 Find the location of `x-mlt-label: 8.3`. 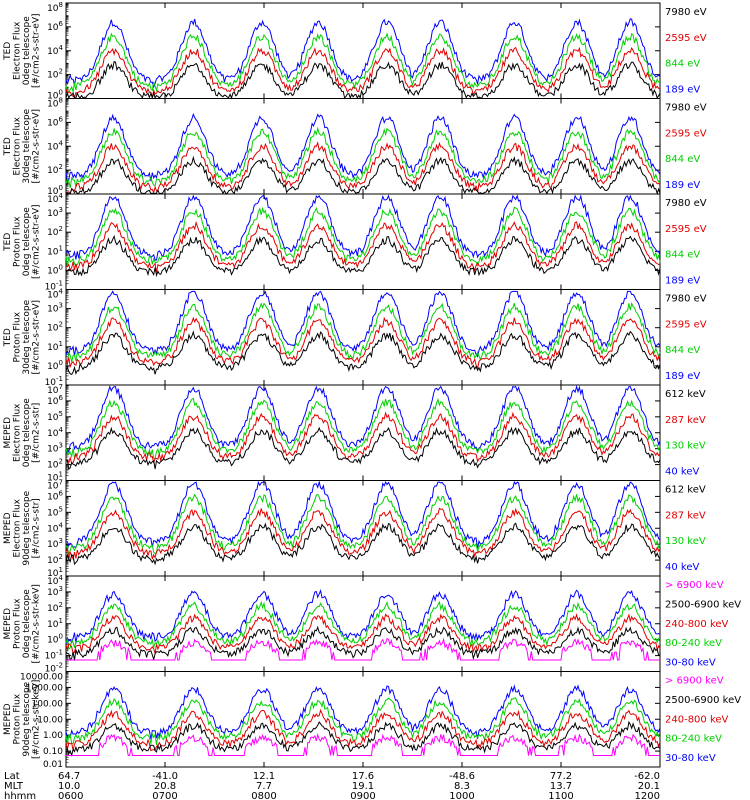

x-mlt-label: 8.3 is located at coordinates (462, 786).